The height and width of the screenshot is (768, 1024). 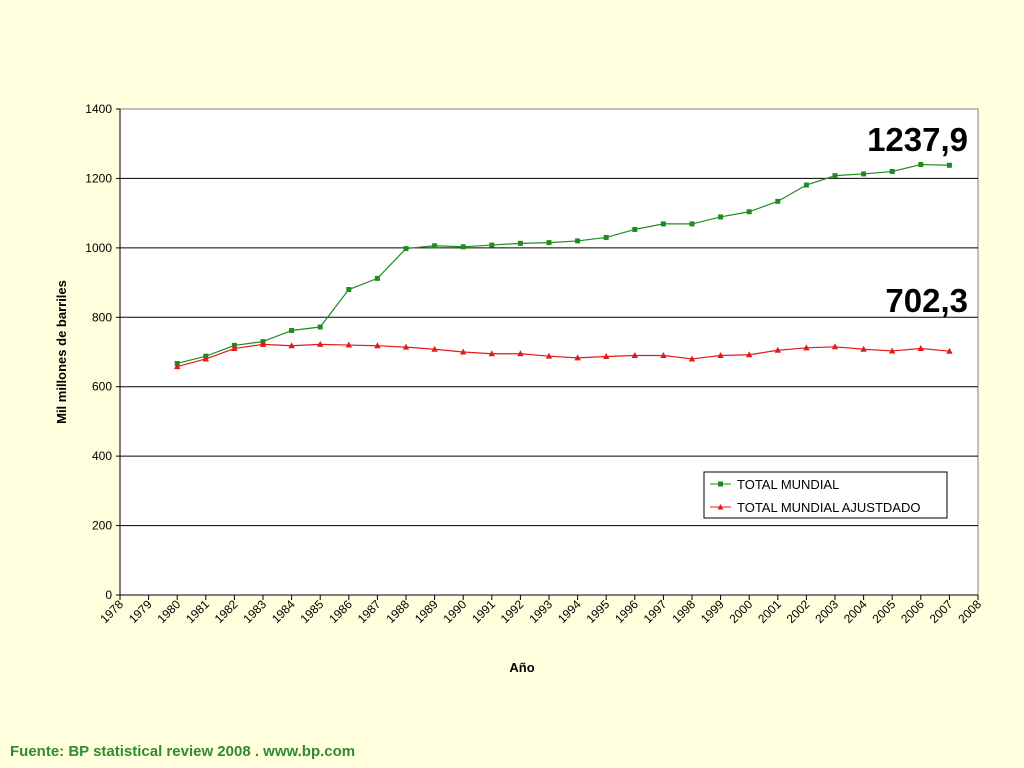 What do you see at coordinates (683, 611) in the screenshot?
I see `x-tick-label: 1998` at bounding box center [683, 611].